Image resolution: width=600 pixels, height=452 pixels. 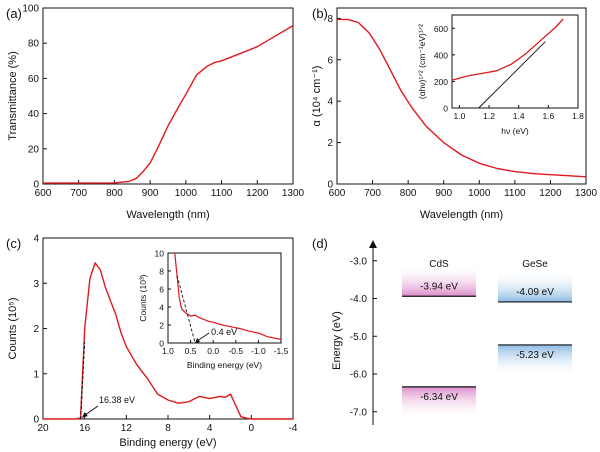 What do you see at coordinates (359, 412) in the screenshot?
I see `y-tick-label: -7.0` at bounding box center [359, 412].